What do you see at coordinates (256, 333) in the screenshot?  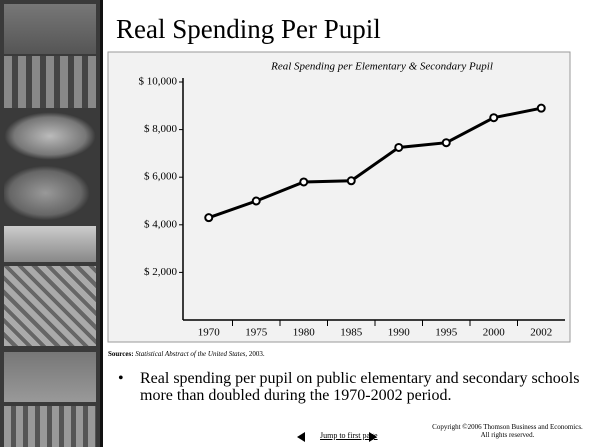 I see `x-tick-label: 1975` at bounding box center [256, 333].